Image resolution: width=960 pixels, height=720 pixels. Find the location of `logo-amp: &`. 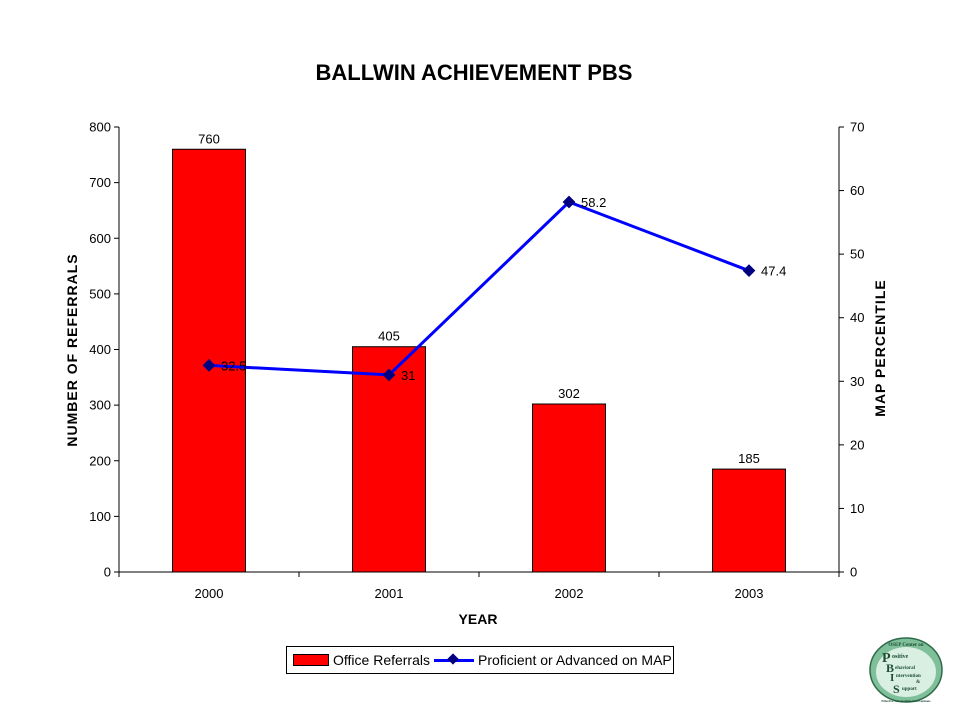

logo-amp: & is located at coordinates (918, 682).